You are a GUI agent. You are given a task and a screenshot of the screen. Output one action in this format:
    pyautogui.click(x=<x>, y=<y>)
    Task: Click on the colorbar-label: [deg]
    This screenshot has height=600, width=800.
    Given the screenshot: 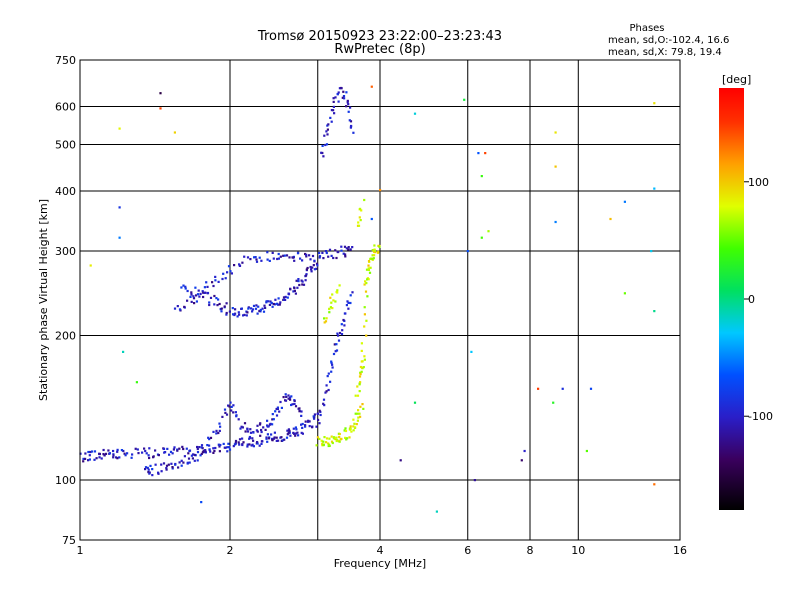 What is the action you would take?
    pyautogui.click(x=736, y=79)
    